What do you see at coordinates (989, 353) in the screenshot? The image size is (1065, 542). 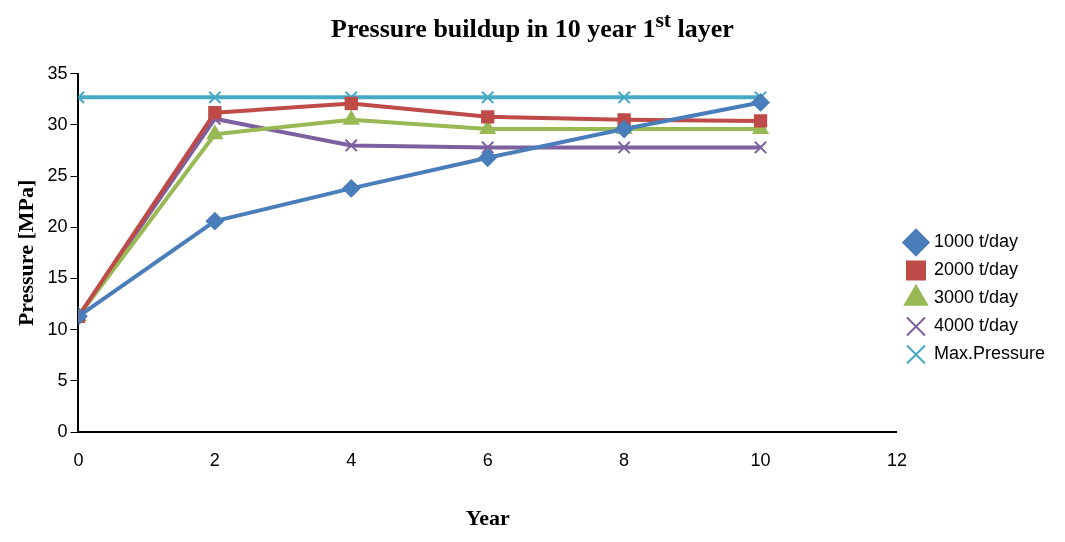 I see `legend-label: Max.Pressure` at bounding box center [989, 353].